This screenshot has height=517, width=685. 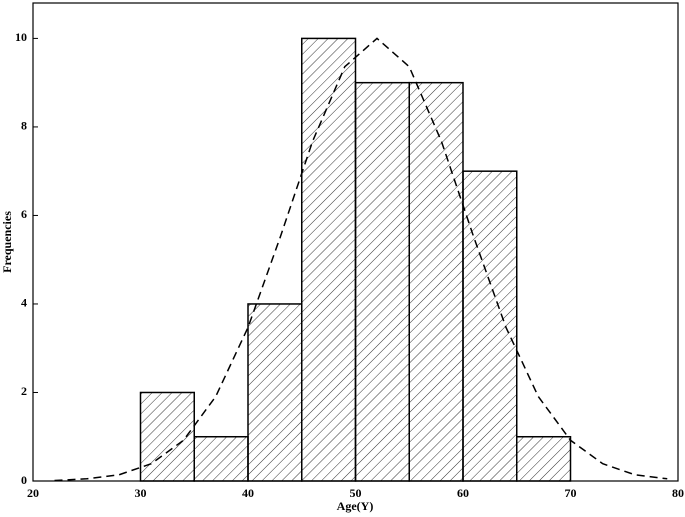 I want to click on x-tick-label: 80, so click(x=678, y=493).